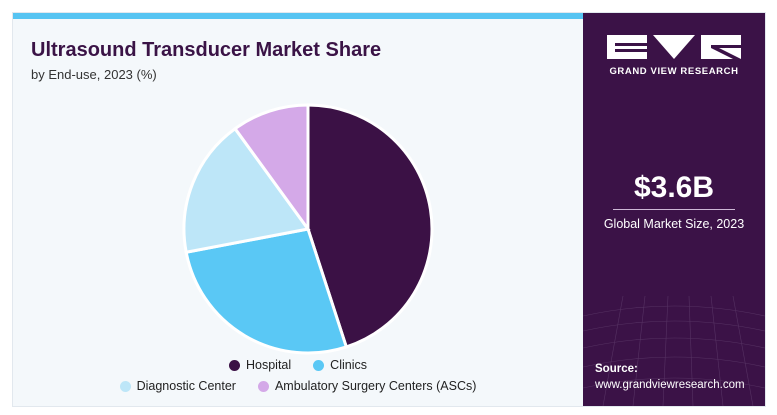 This screenshot has height=415, width=777. I want to click on divider, so click(674, 209).